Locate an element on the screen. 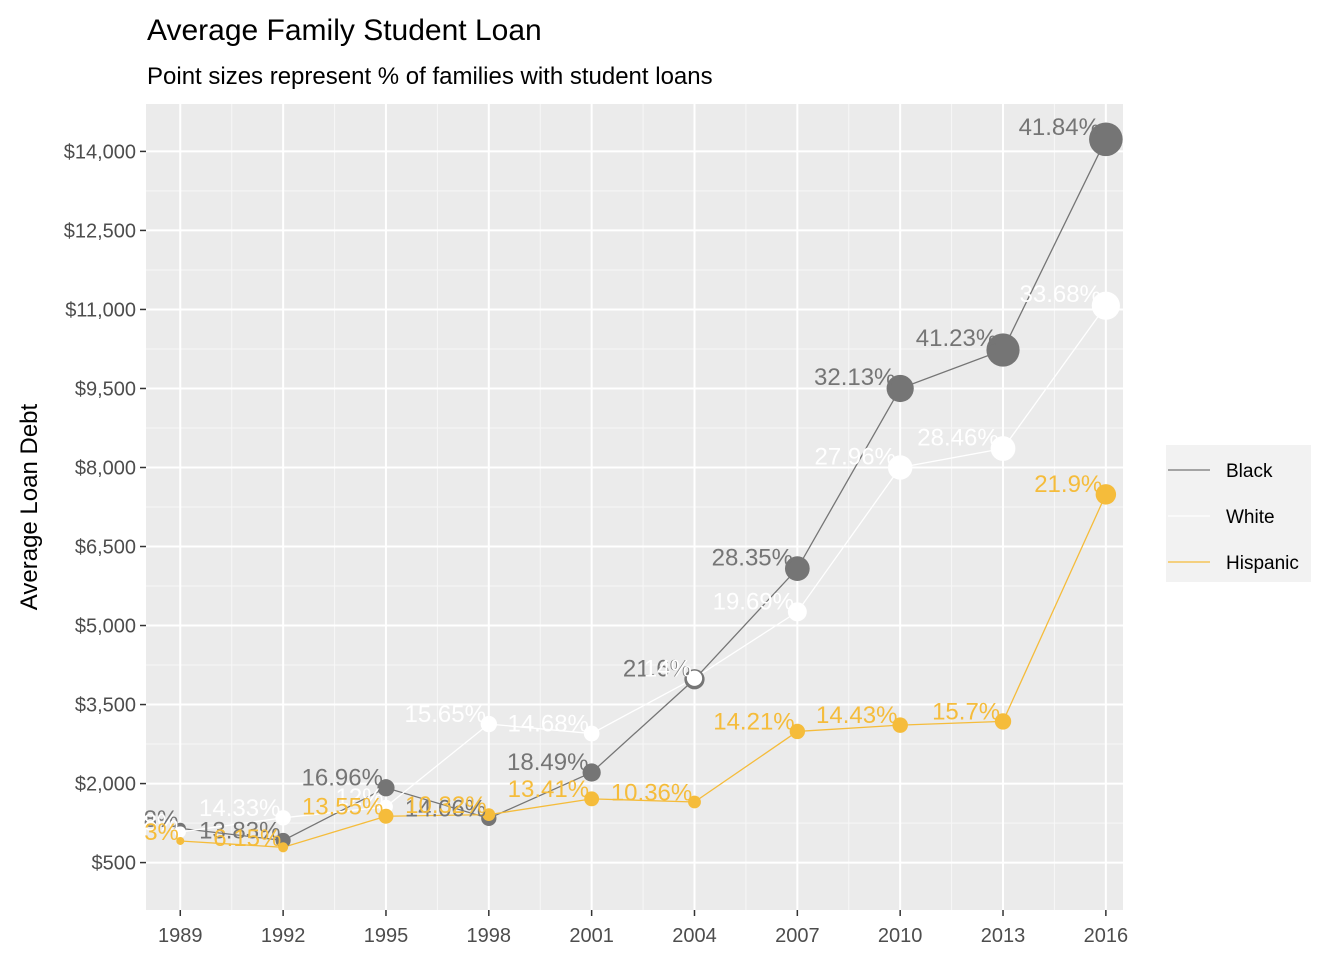  data-label-black: 28.35% is located at coordinates (752, 558).